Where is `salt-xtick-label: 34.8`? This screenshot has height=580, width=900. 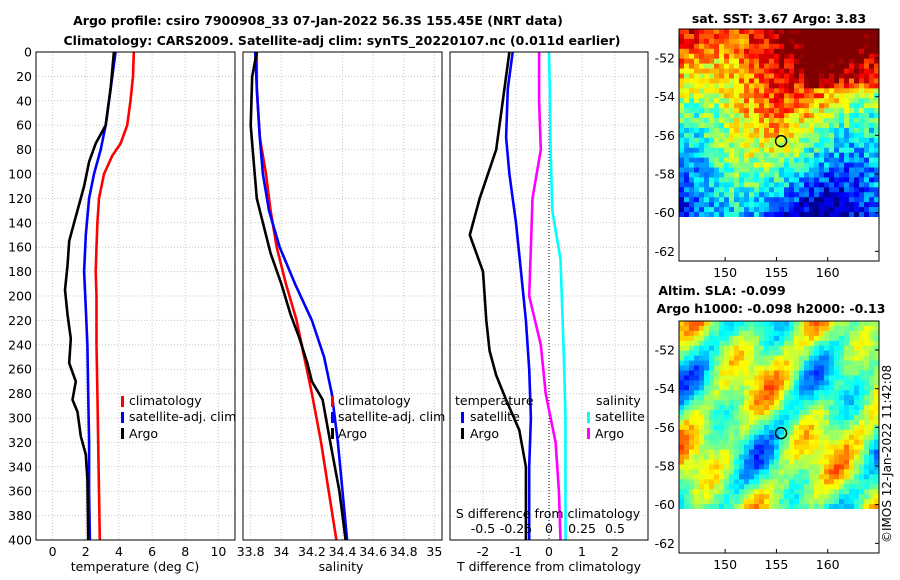
salt-xtick-label: 34.8 is located at coordinates (404, 551).